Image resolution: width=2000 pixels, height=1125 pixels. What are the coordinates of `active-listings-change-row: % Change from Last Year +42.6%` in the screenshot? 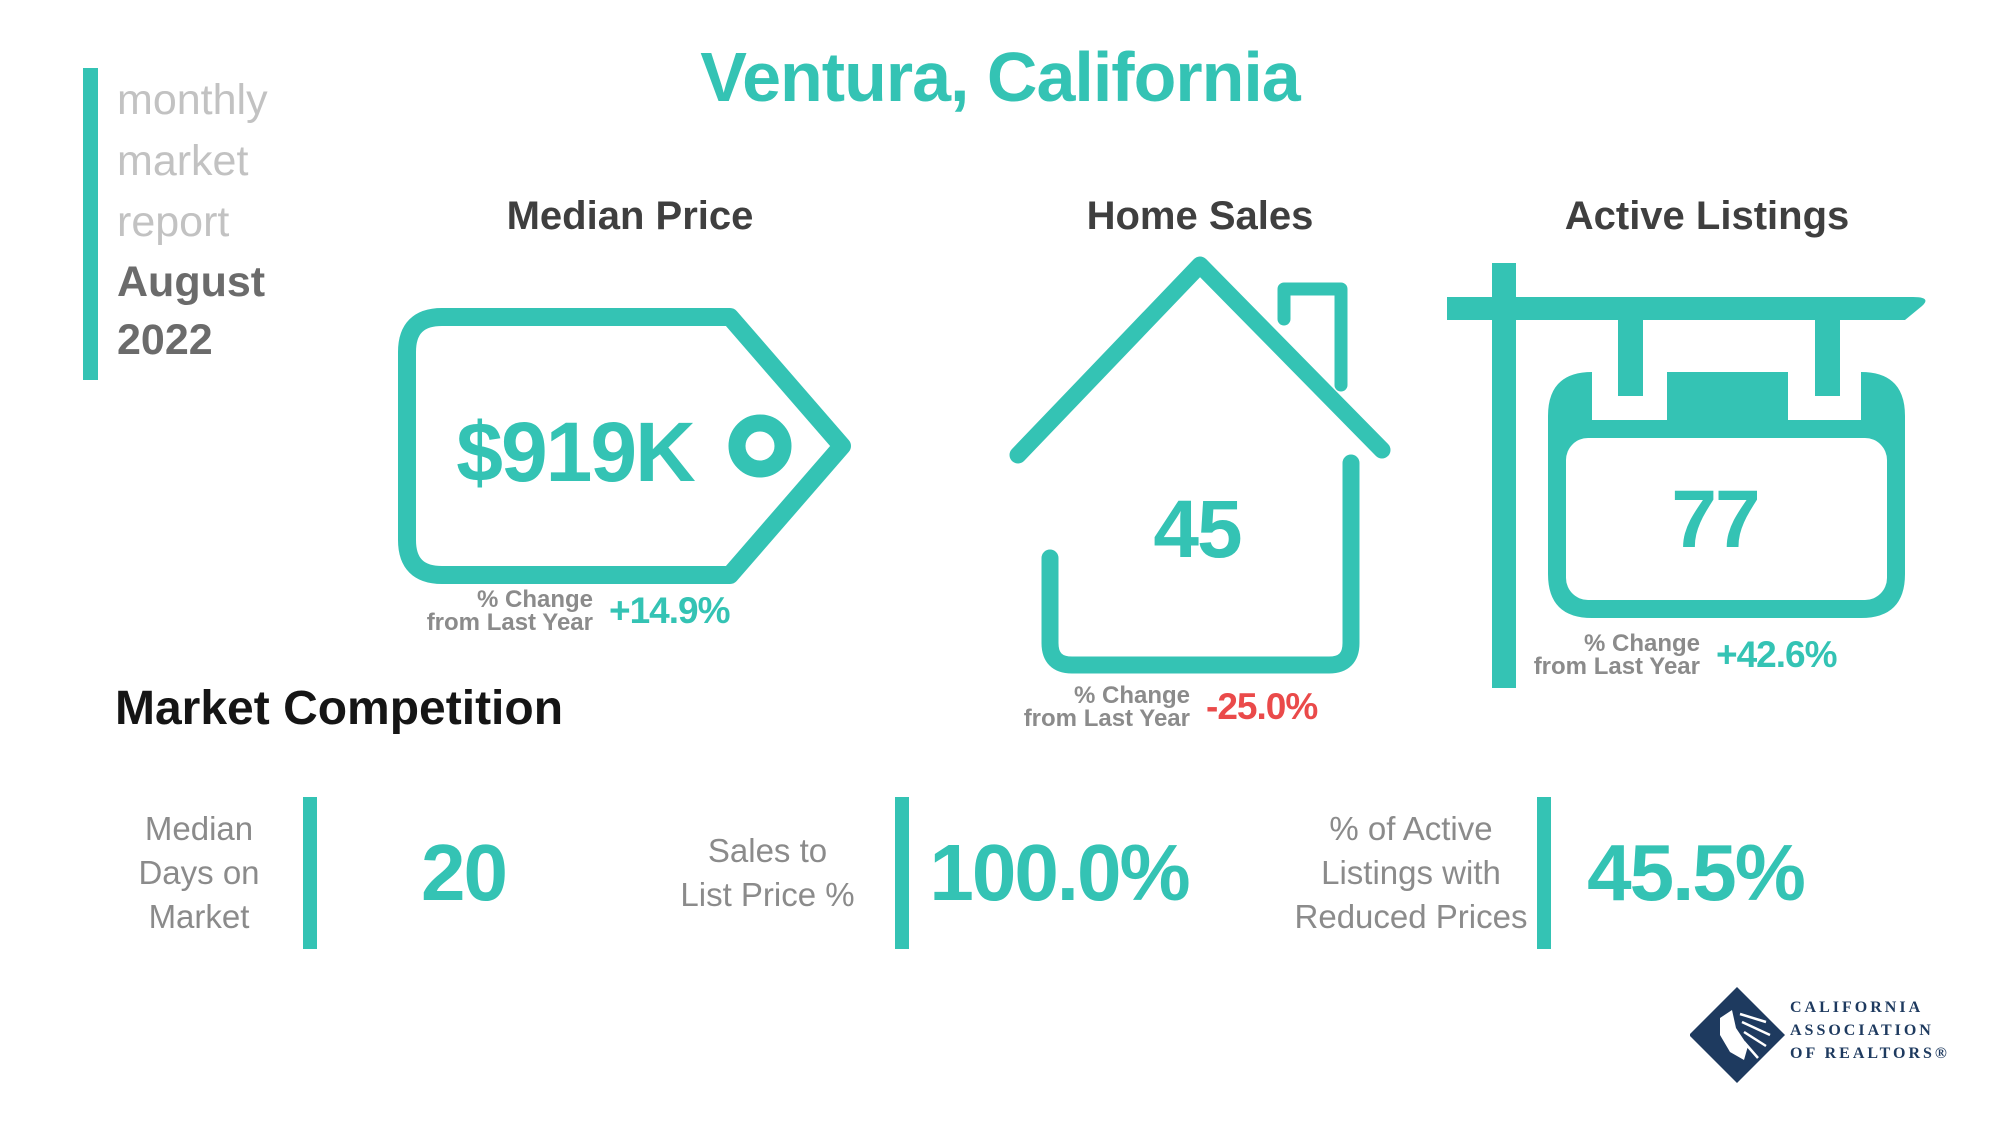 It's located at (1685, 655).